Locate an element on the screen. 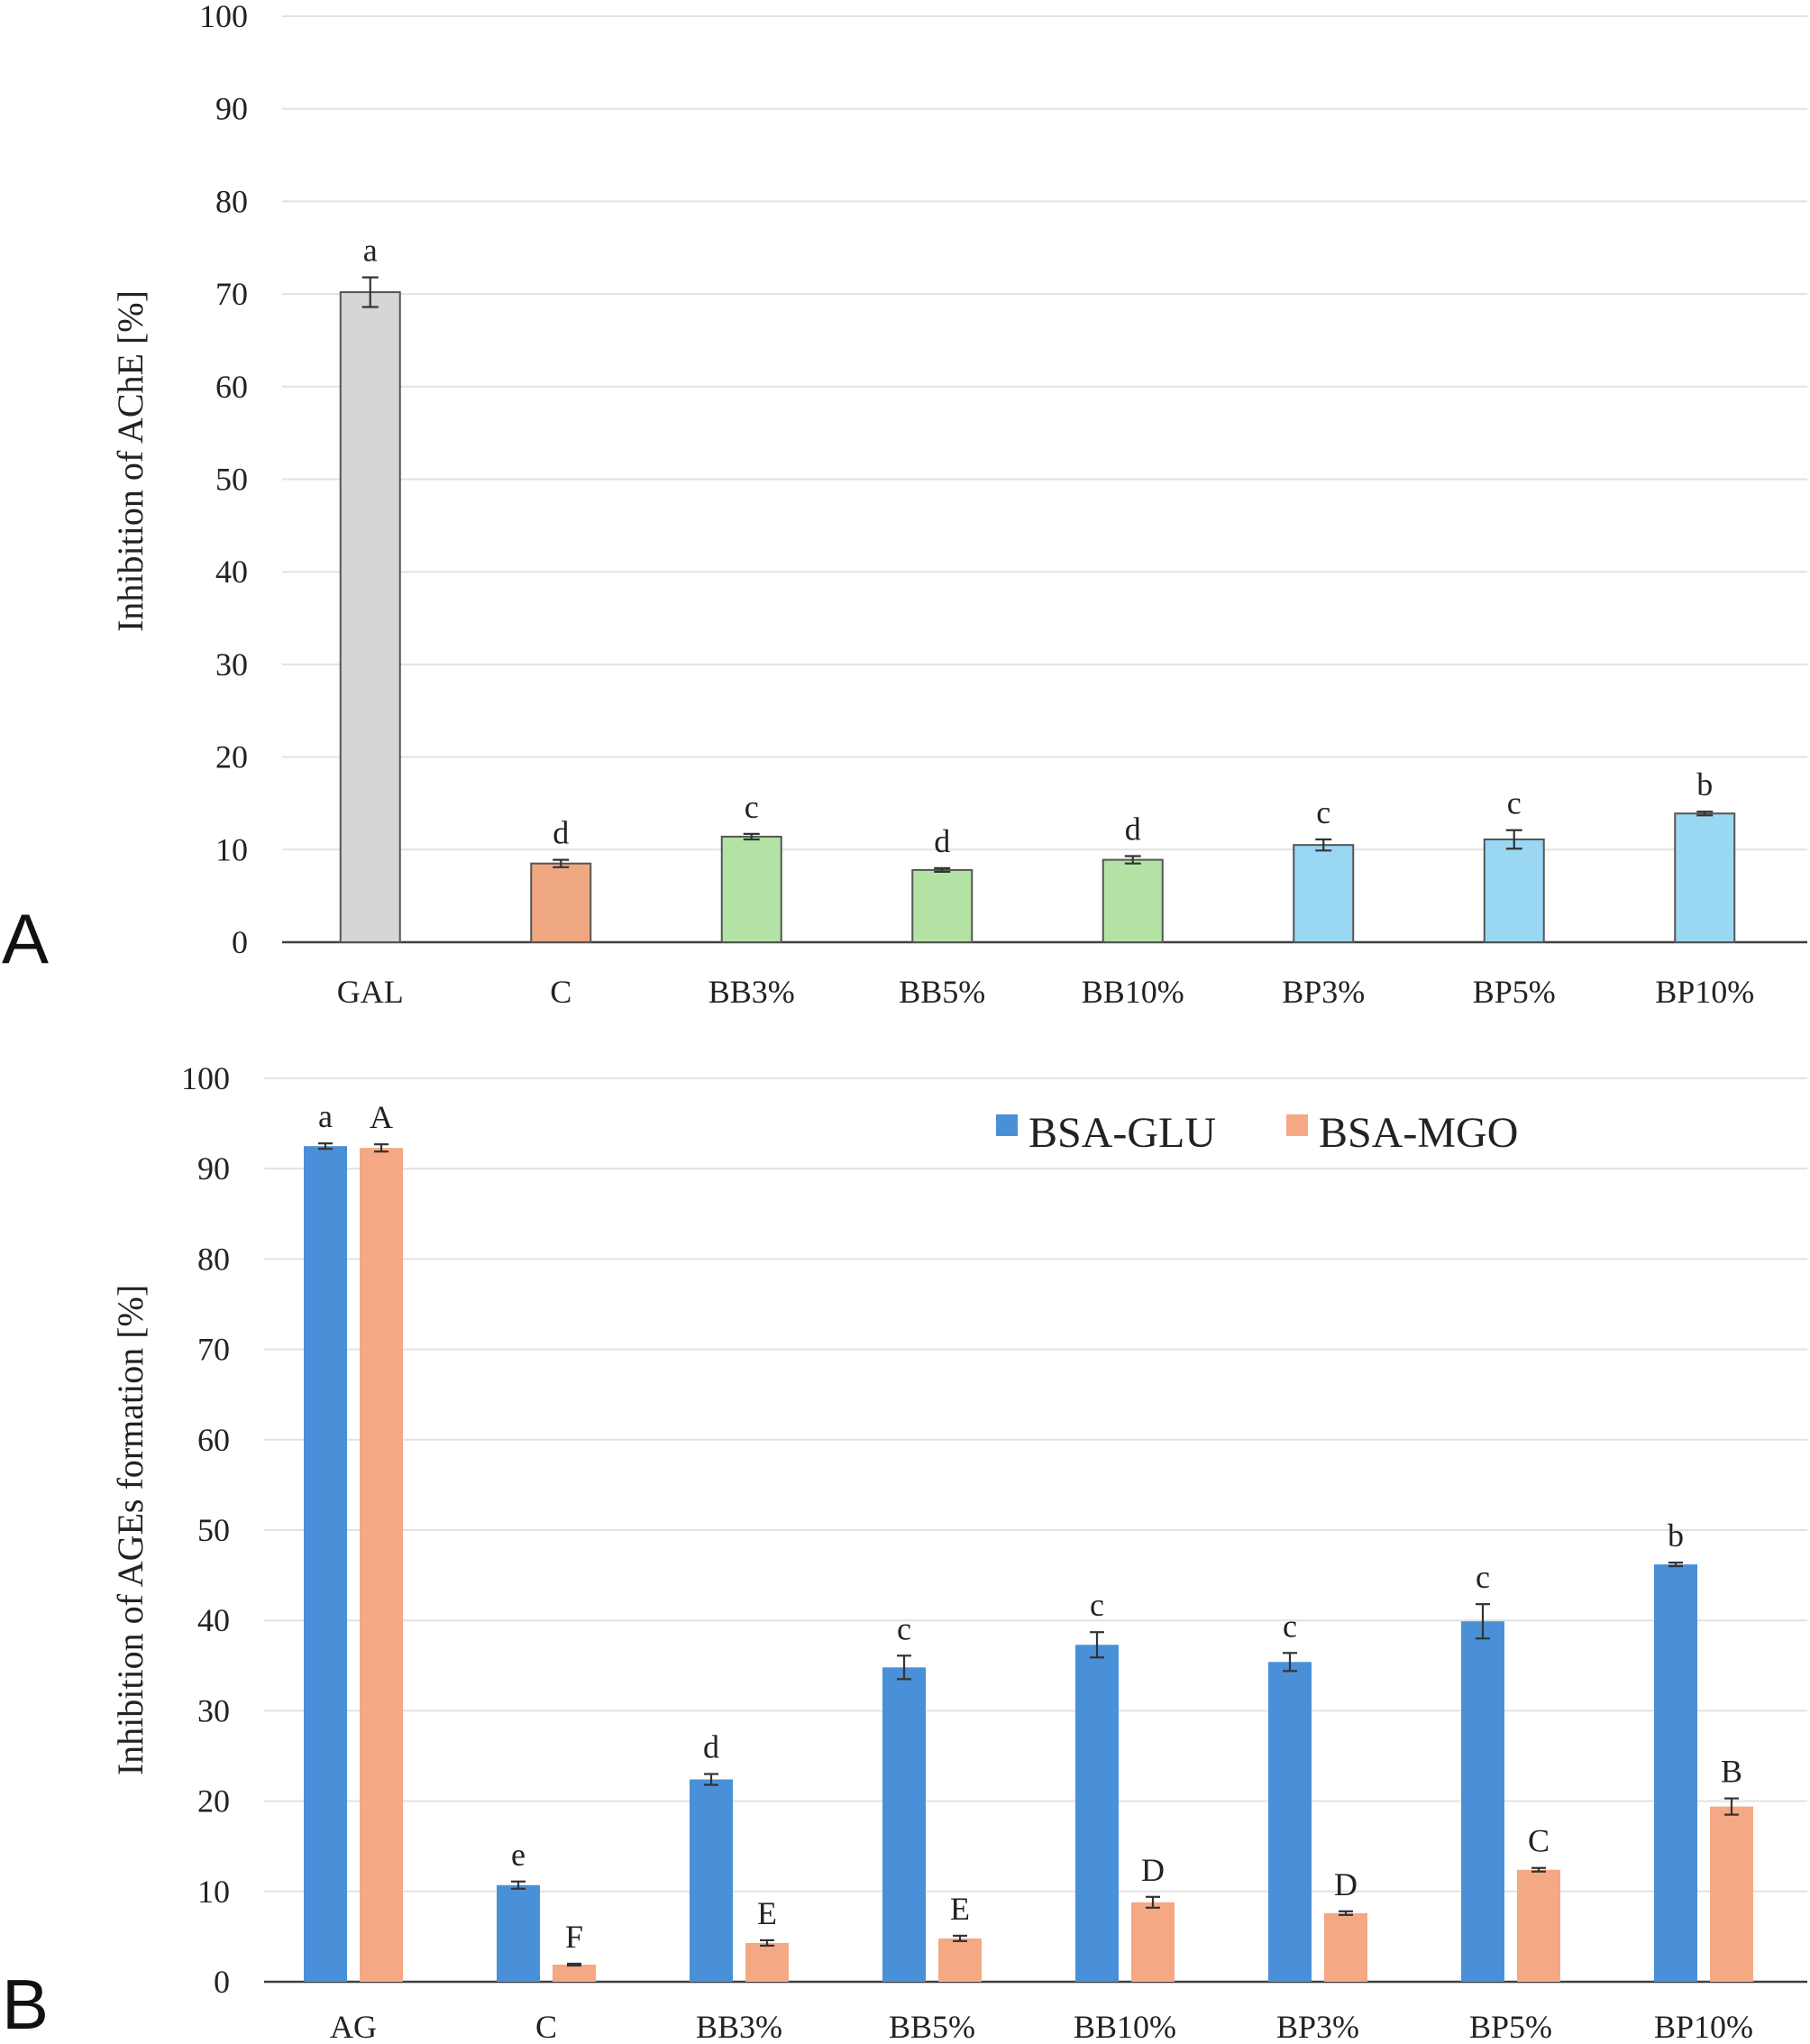  panel-b-significance-bsa-glu-bb5pct: c is located at coordinates (904, 1628).